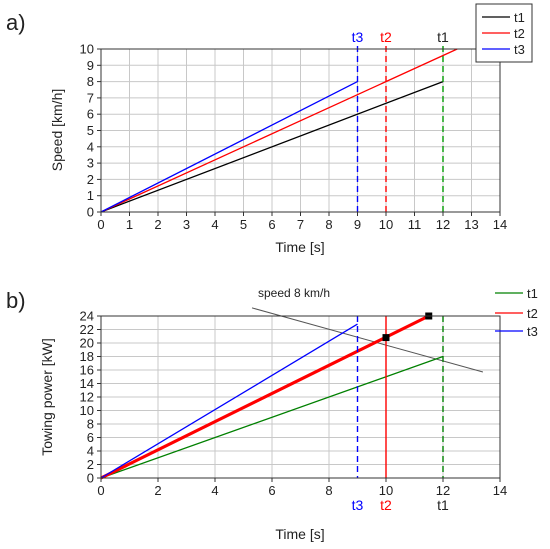 Image resolution: width=550 pixels, height=549 pixels. I want to click on y-tick-label: 5, so click(90, 130).